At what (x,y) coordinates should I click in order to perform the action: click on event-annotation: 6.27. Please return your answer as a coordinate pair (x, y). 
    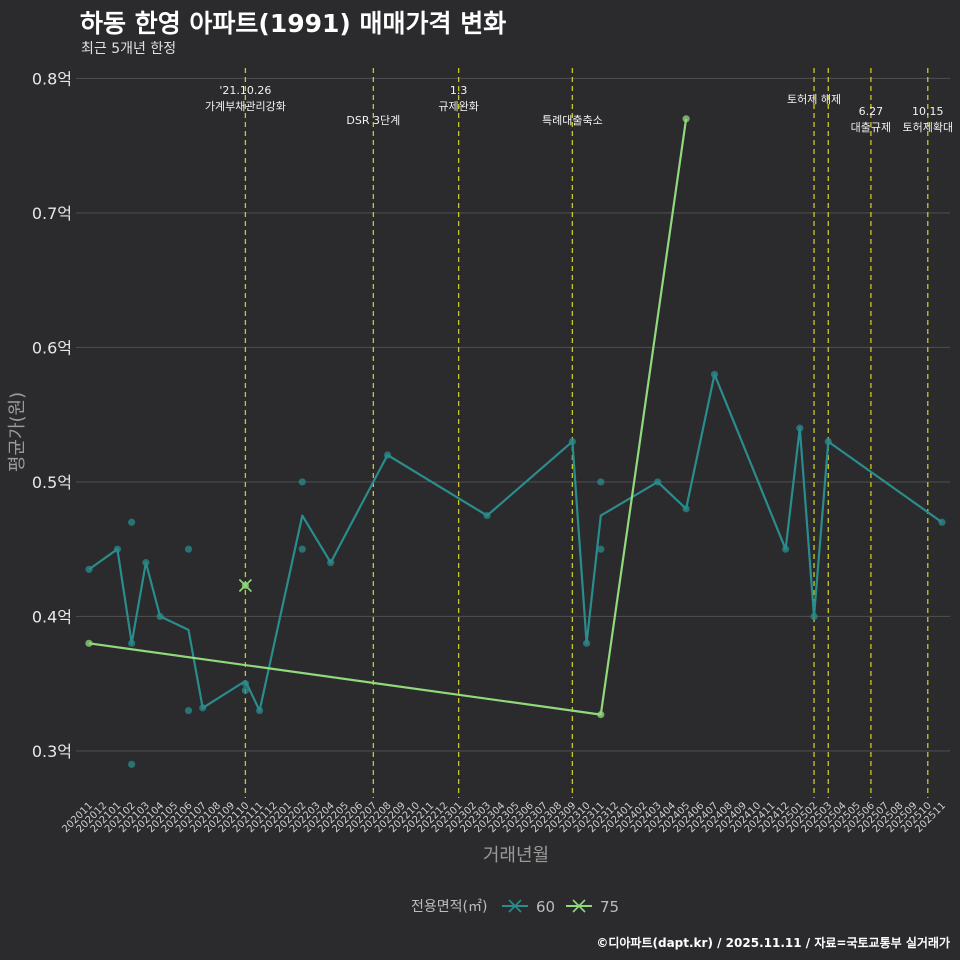
    Looking at the image, I should click on (871, 111).